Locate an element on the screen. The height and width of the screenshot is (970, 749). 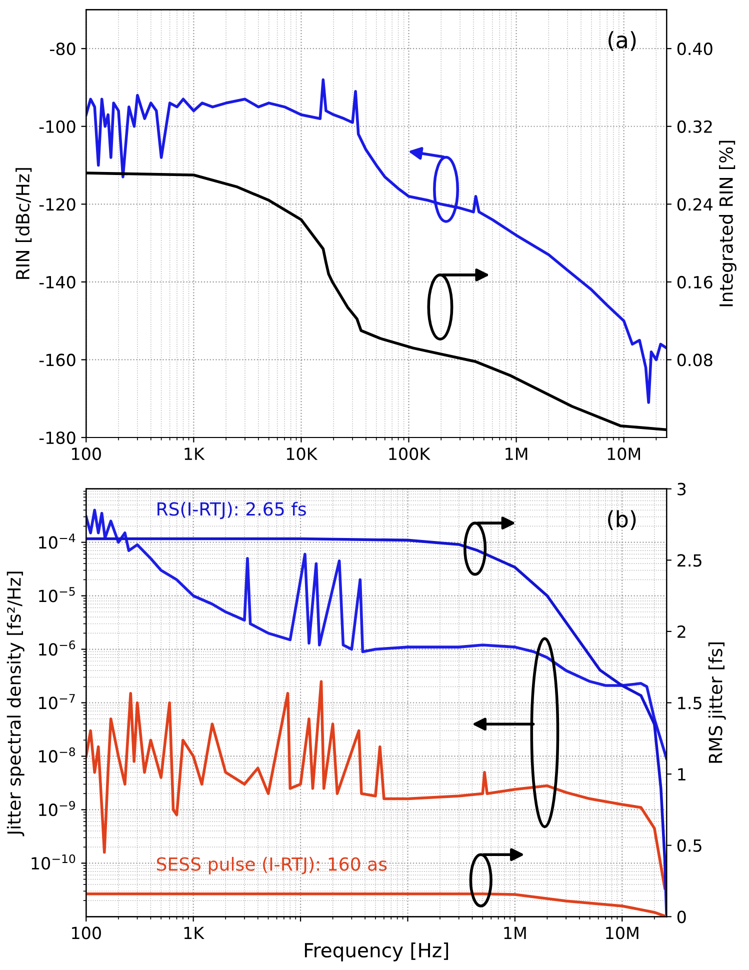
y2-tick-label: 1.5 is located at coordinates (690, 703).